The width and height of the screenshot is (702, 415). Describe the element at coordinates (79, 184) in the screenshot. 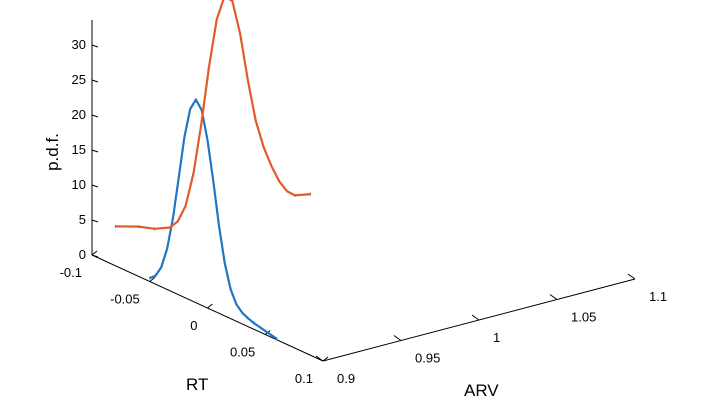

I see `z-tick-label: 10` at that location.